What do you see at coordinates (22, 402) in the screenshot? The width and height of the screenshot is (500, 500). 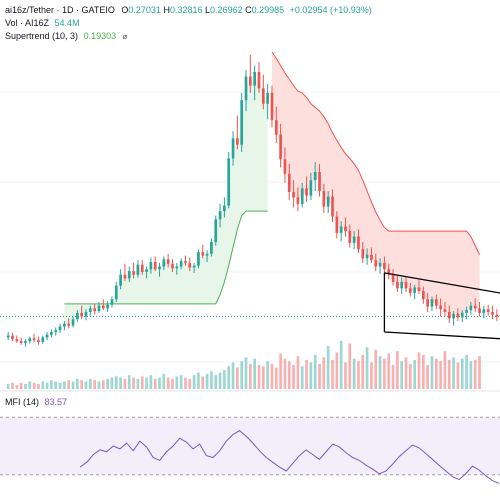 I see `mfi-label: MFI (14)` at bounding box center [22, 402].